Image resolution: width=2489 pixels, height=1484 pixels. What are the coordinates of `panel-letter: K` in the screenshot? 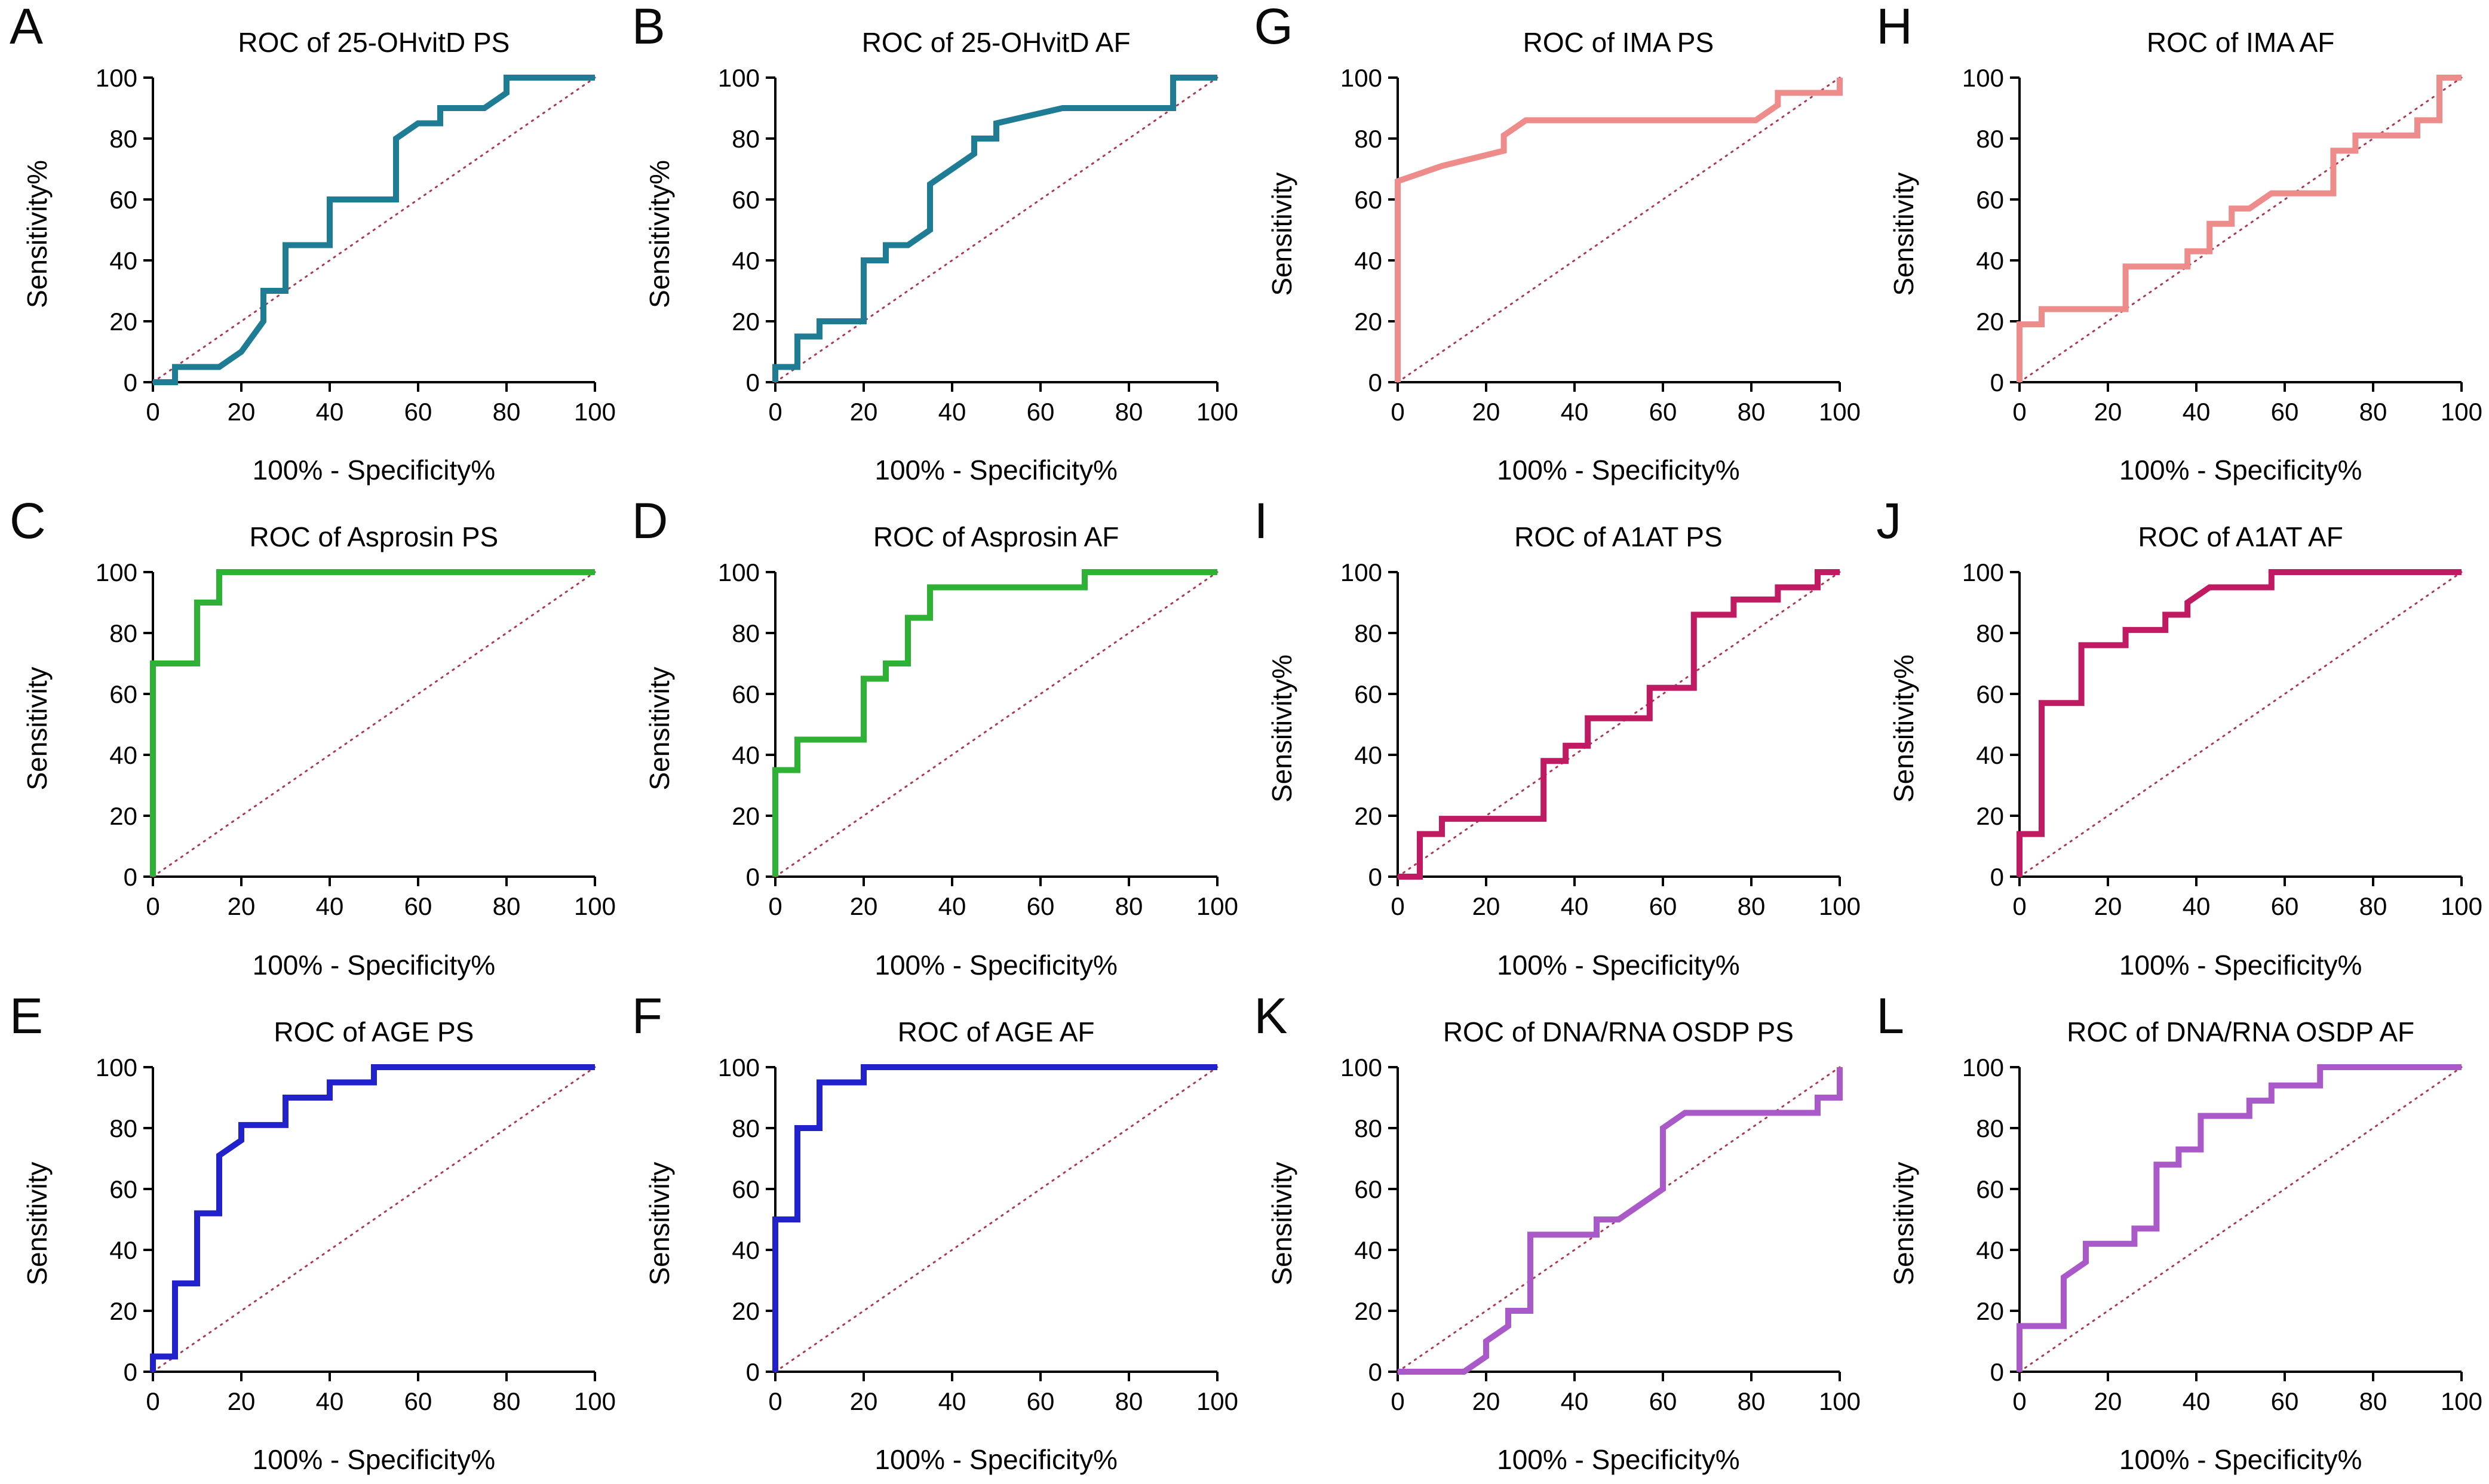 It's located at (1271, 1015).